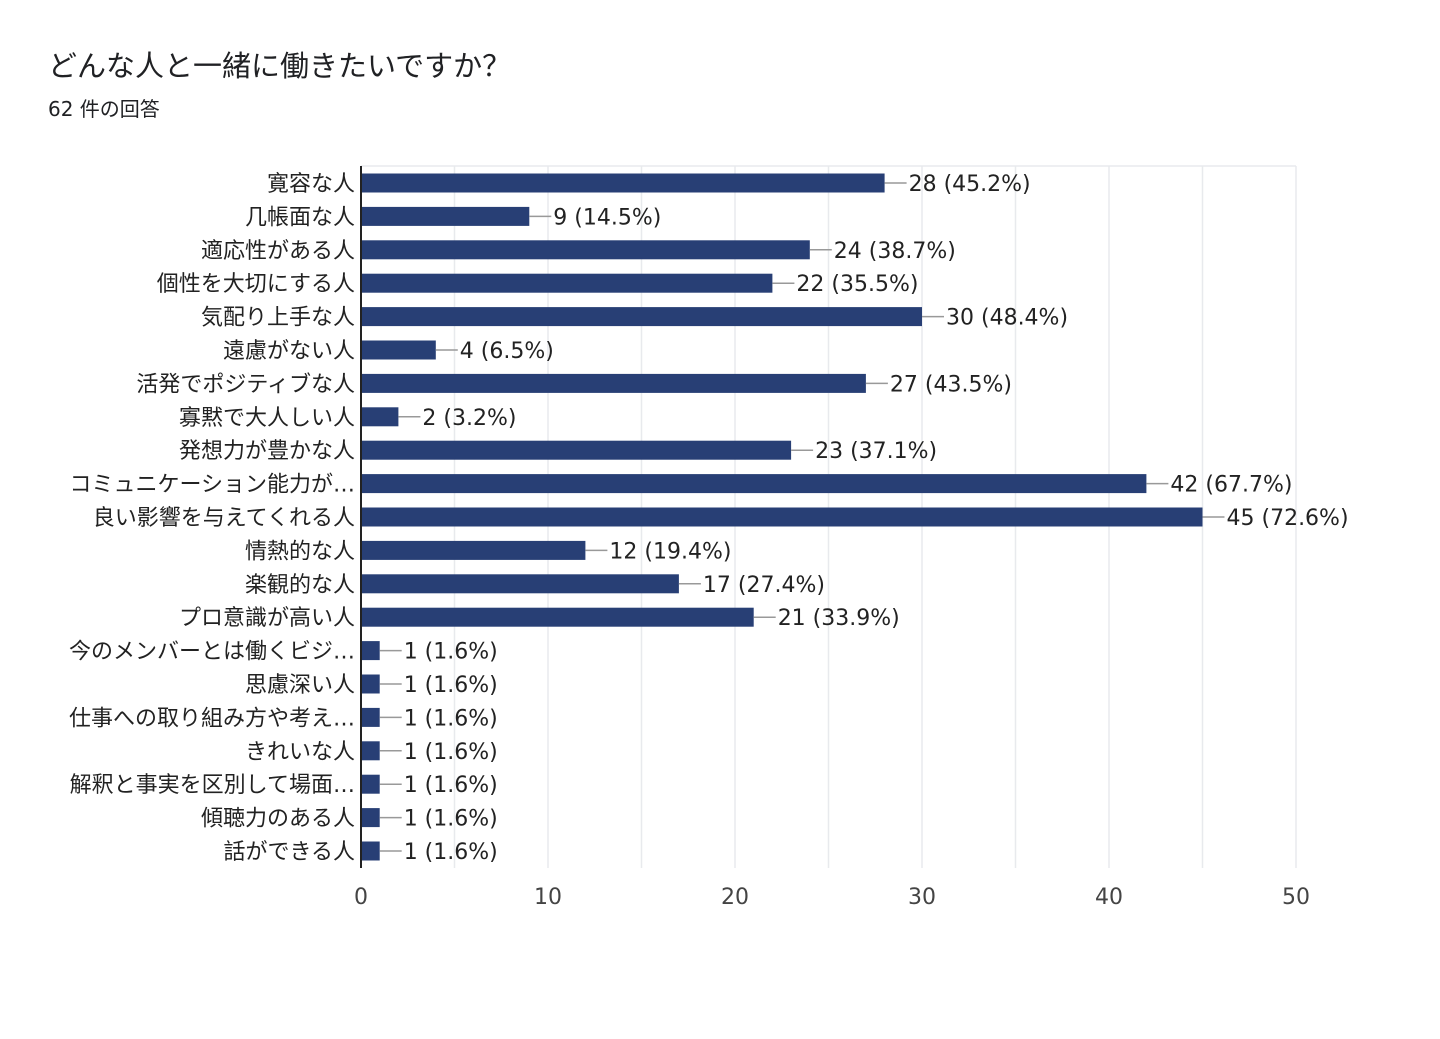 The width and height of the screenshot is (1440, 1039). I want to click on category-label: きれいな人, so click(300, 752).